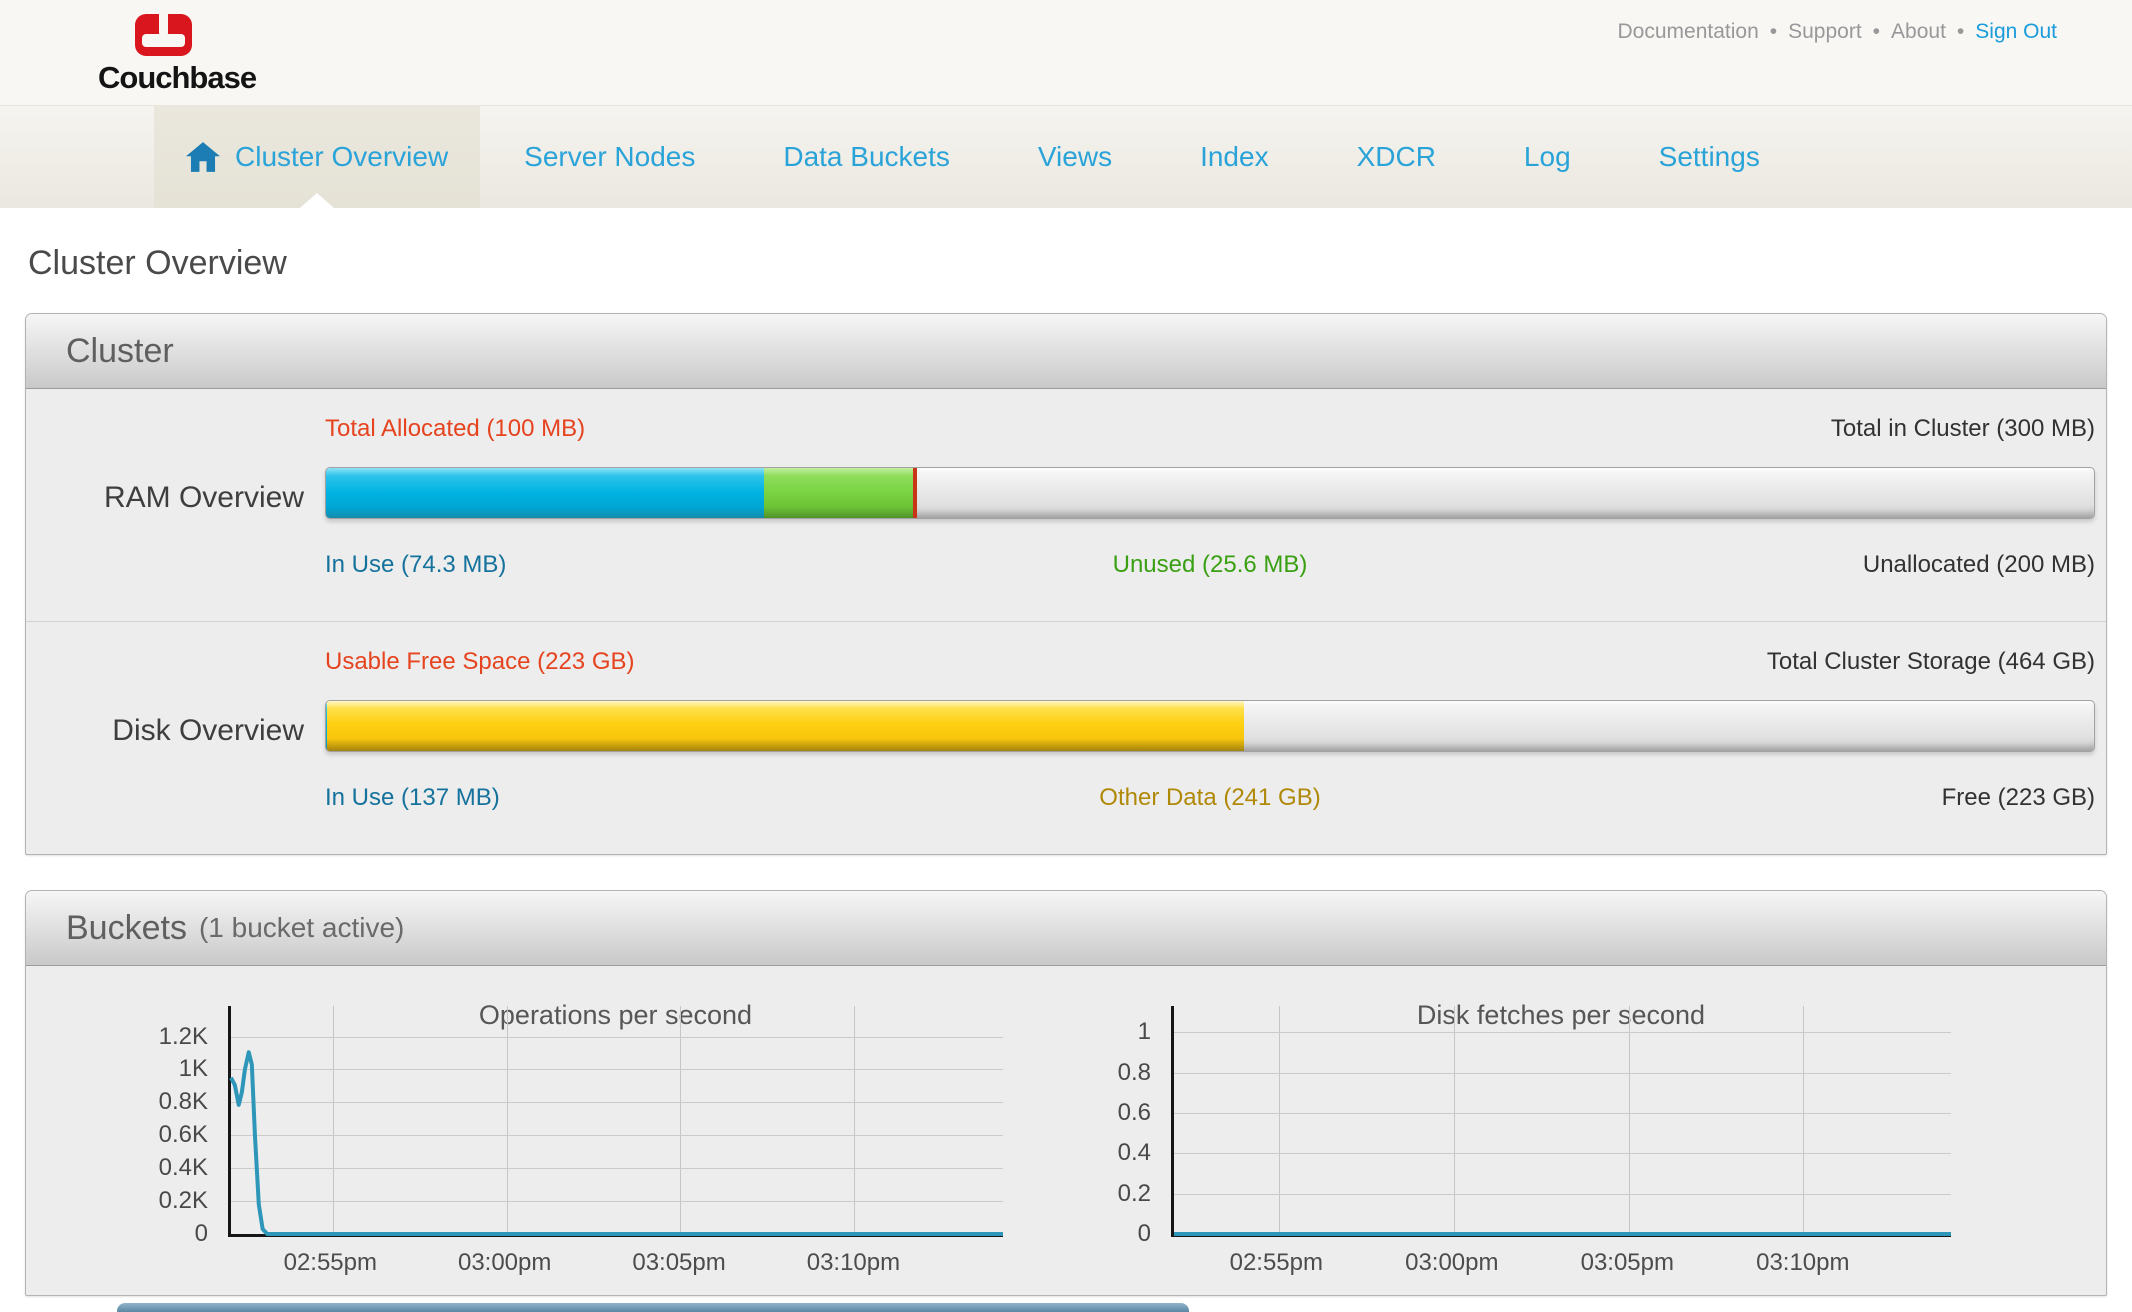  What do you see at coordinates (177, 77) in the screenshot?
I see `brand-name: Couchbase` at bounding box center [177, 77].